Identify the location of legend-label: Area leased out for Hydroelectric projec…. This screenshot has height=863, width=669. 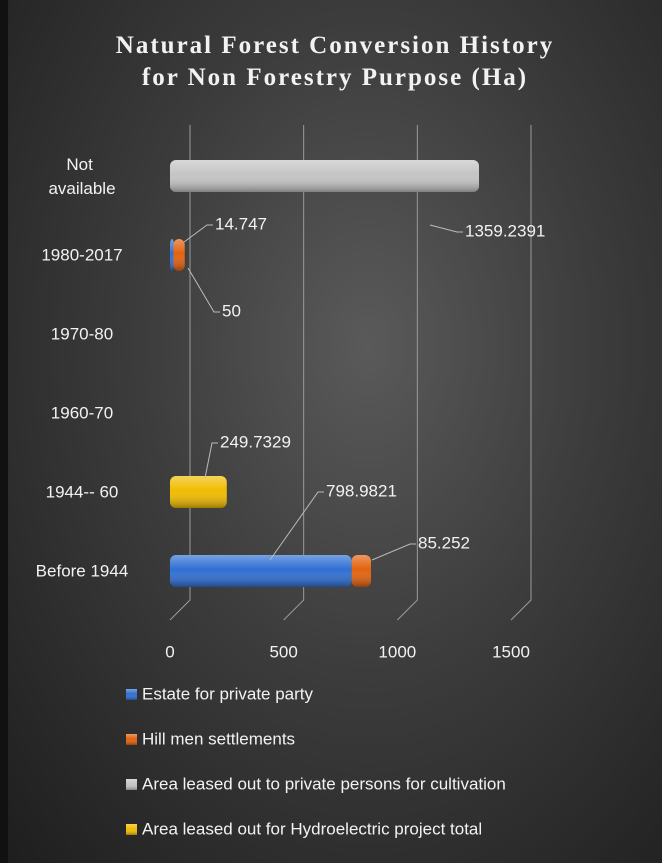
(312, 828).